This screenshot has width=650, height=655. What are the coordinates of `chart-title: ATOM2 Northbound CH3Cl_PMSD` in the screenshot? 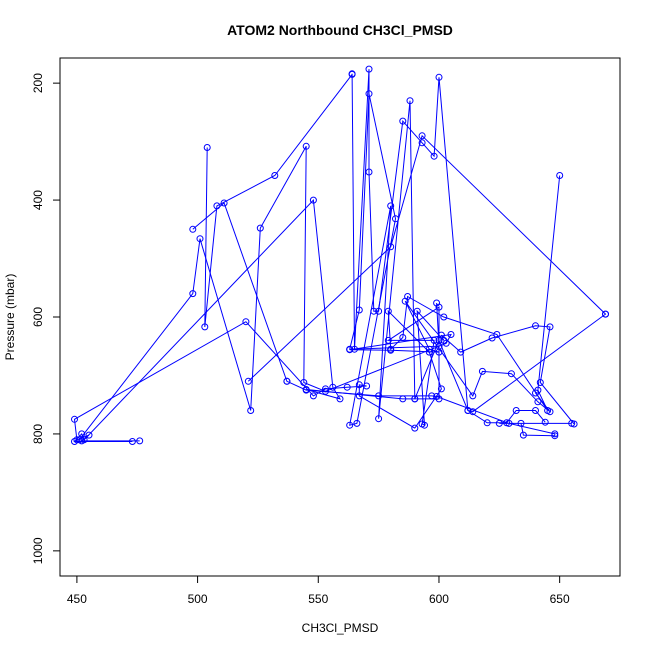 It's located at (340, 30).